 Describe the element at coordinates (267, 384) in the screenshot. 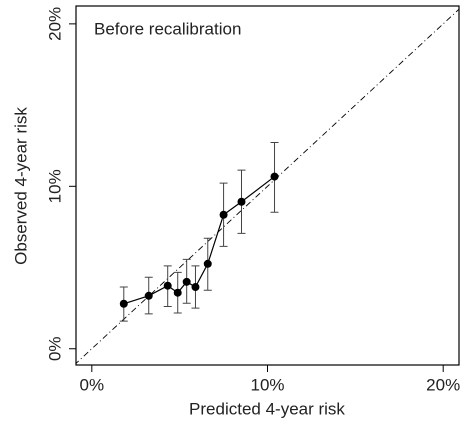

I see `x-tick-label: 10%` at that location.